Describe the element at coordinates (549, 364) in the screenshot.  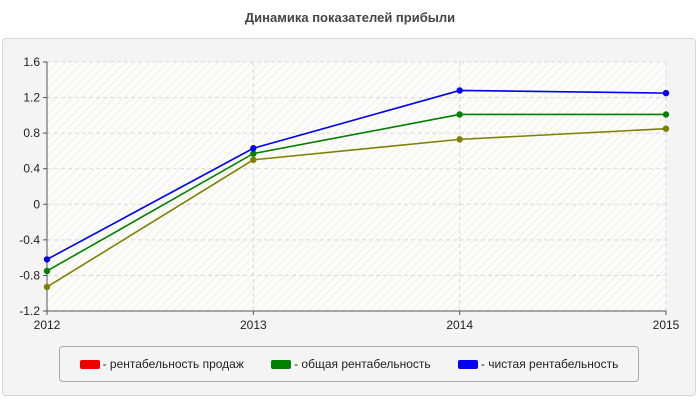
I see `legend-label-net: - чистая рентабельность` at that location.